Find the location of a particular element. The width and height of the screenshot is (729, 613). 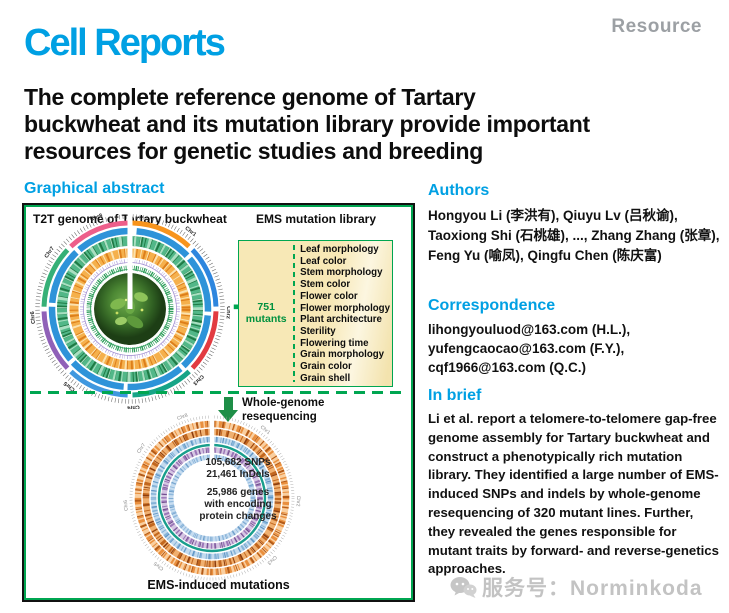

trait-item: Flowering time is located at coordinates (334, 343).